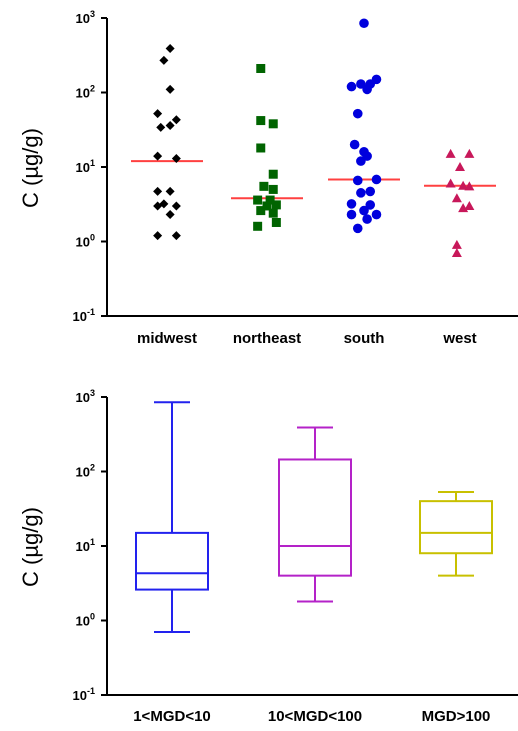 Image resolution: width=518 pixels, height=731 pixels. Describe the element at coordinates (172, 716) in the screenshot. I see `category-label-mgd-1-10: 1<MGD<10` at that location.